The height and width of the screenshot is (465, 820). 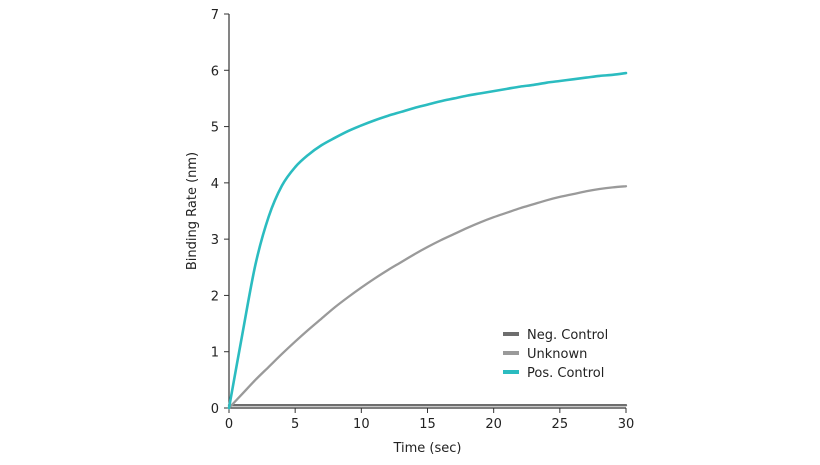 I want to click on legend: Neg. Control Unknown Pos. Control, so click(x=555, y=354).